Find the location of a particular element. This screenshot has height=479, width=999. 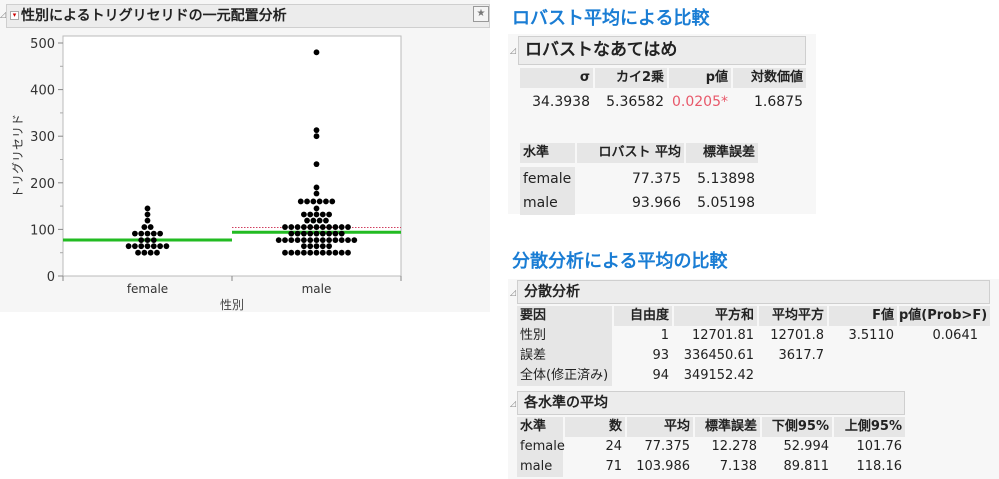

anova-header: 平均平方 is located at coordinates (793, 316).